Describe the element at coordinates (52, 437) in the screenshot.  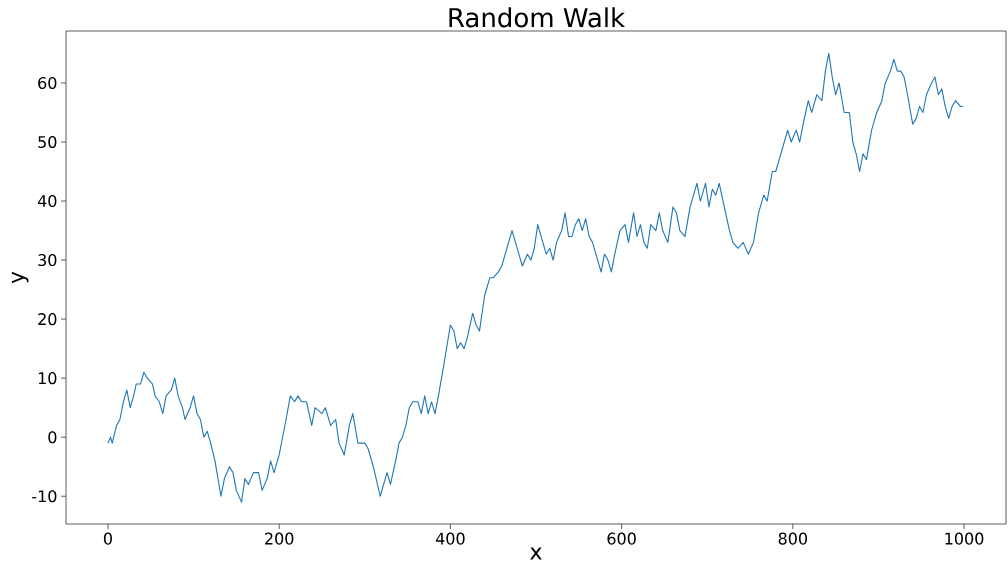
I see `y-tick-label: 0` at that location.